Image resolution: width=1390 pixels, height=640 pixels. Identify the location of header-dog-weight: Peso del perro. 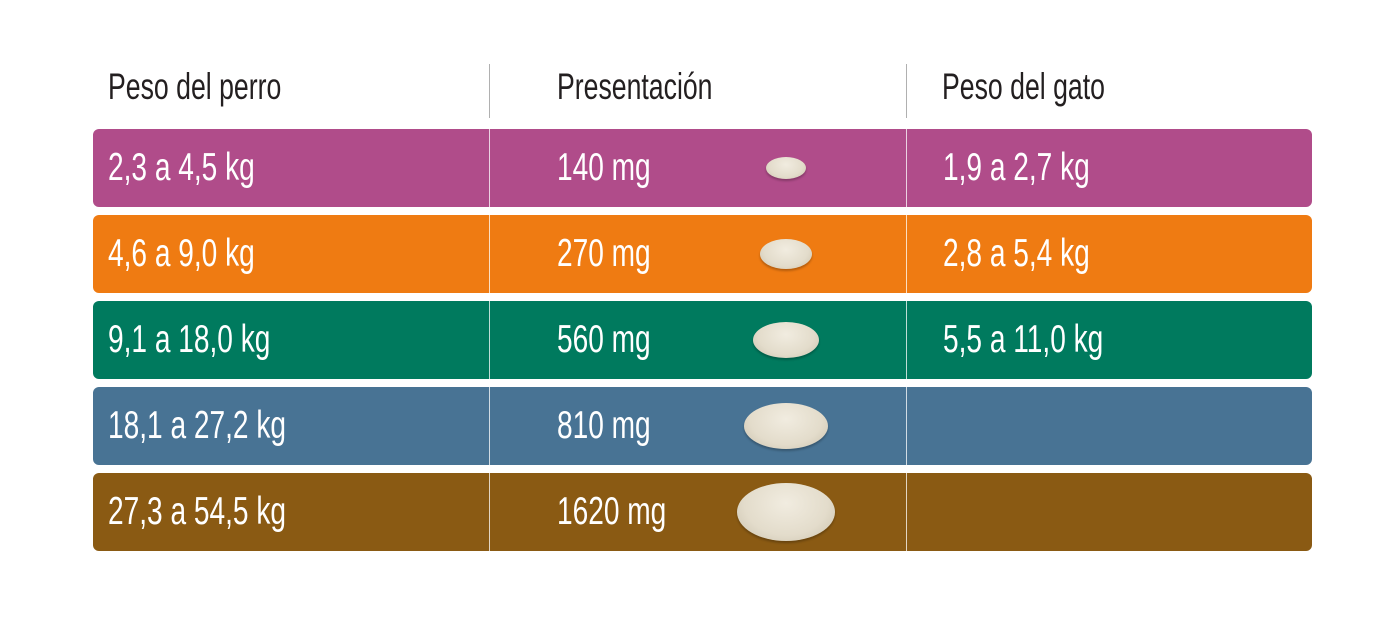
(228, 87).